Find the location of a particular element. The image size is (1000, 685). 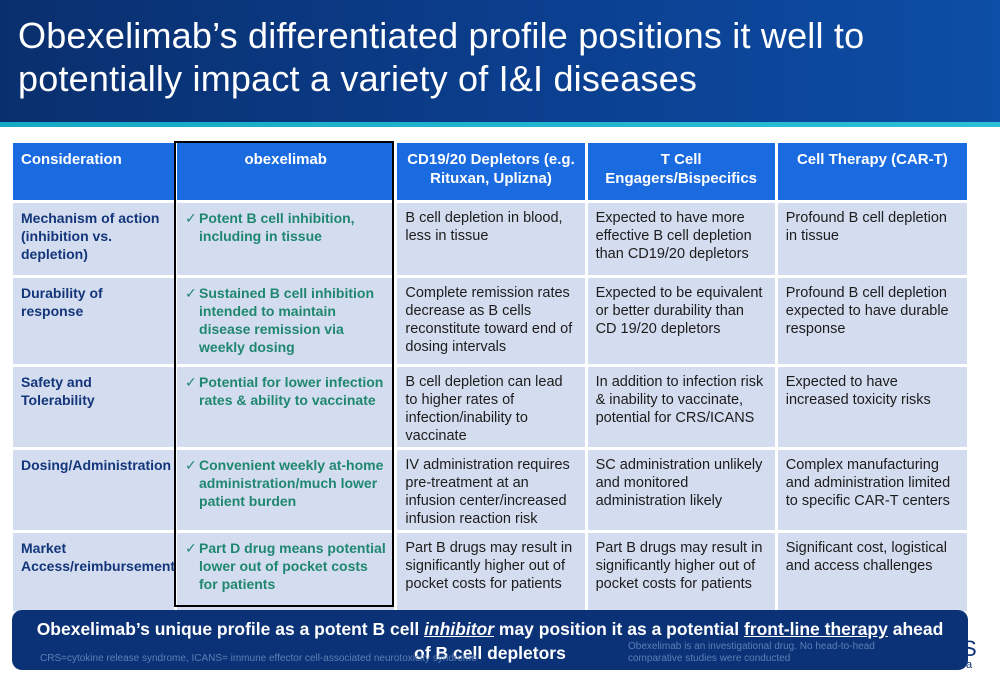

header-obexelimab: obexelimab is located at coordinates (286, 171).